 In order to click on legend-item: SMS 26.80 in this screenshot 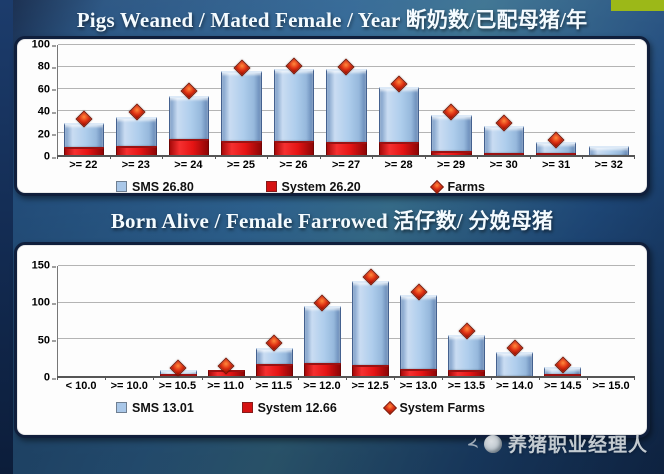, I will do `click(155, 187)`.